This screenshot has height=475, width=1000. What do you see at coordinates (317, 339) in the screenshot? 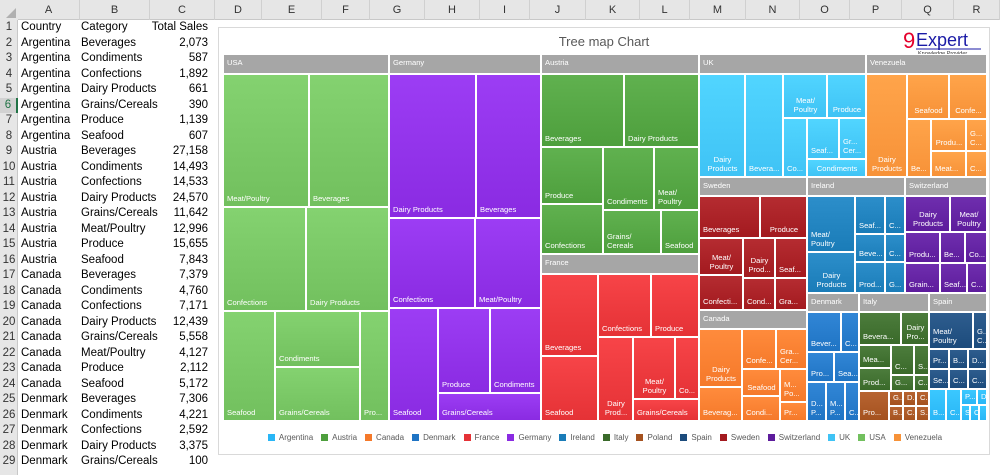
I see `treemap-tile-usa: Condiments` at bounding box center [317, 339].